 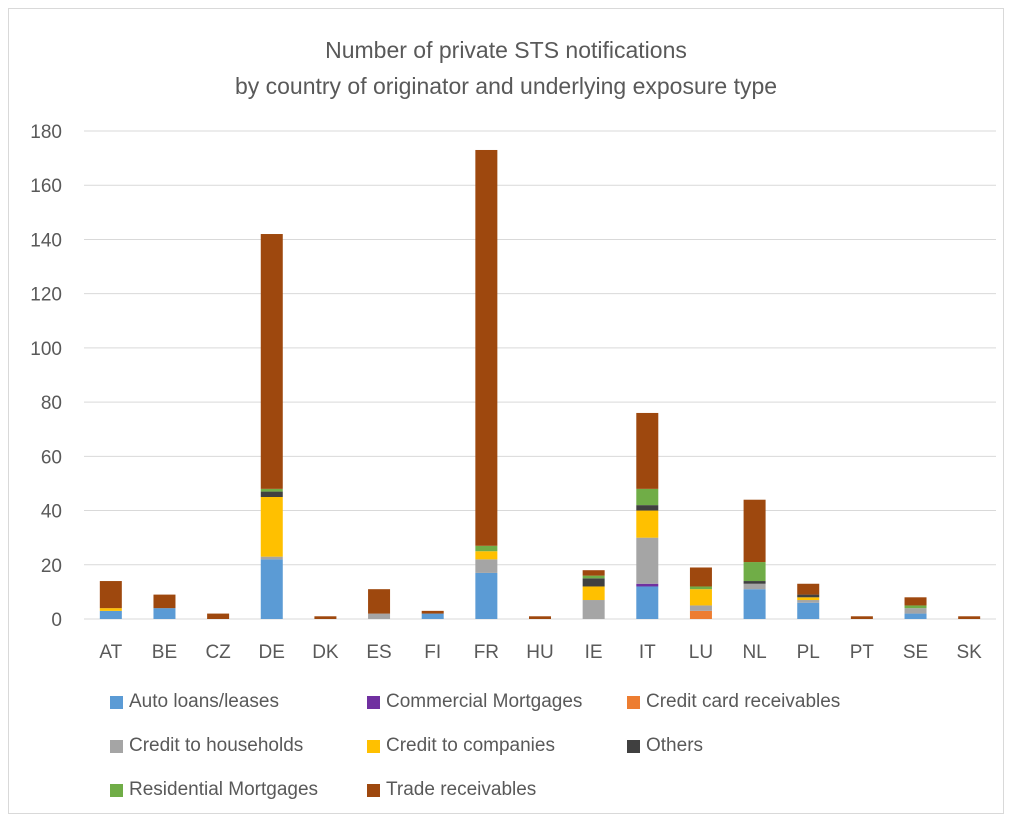 What do you see at coordinates (164, 652) in the screenshot?
I see `x-tick-label: BE` at bounding box center [164, 652].